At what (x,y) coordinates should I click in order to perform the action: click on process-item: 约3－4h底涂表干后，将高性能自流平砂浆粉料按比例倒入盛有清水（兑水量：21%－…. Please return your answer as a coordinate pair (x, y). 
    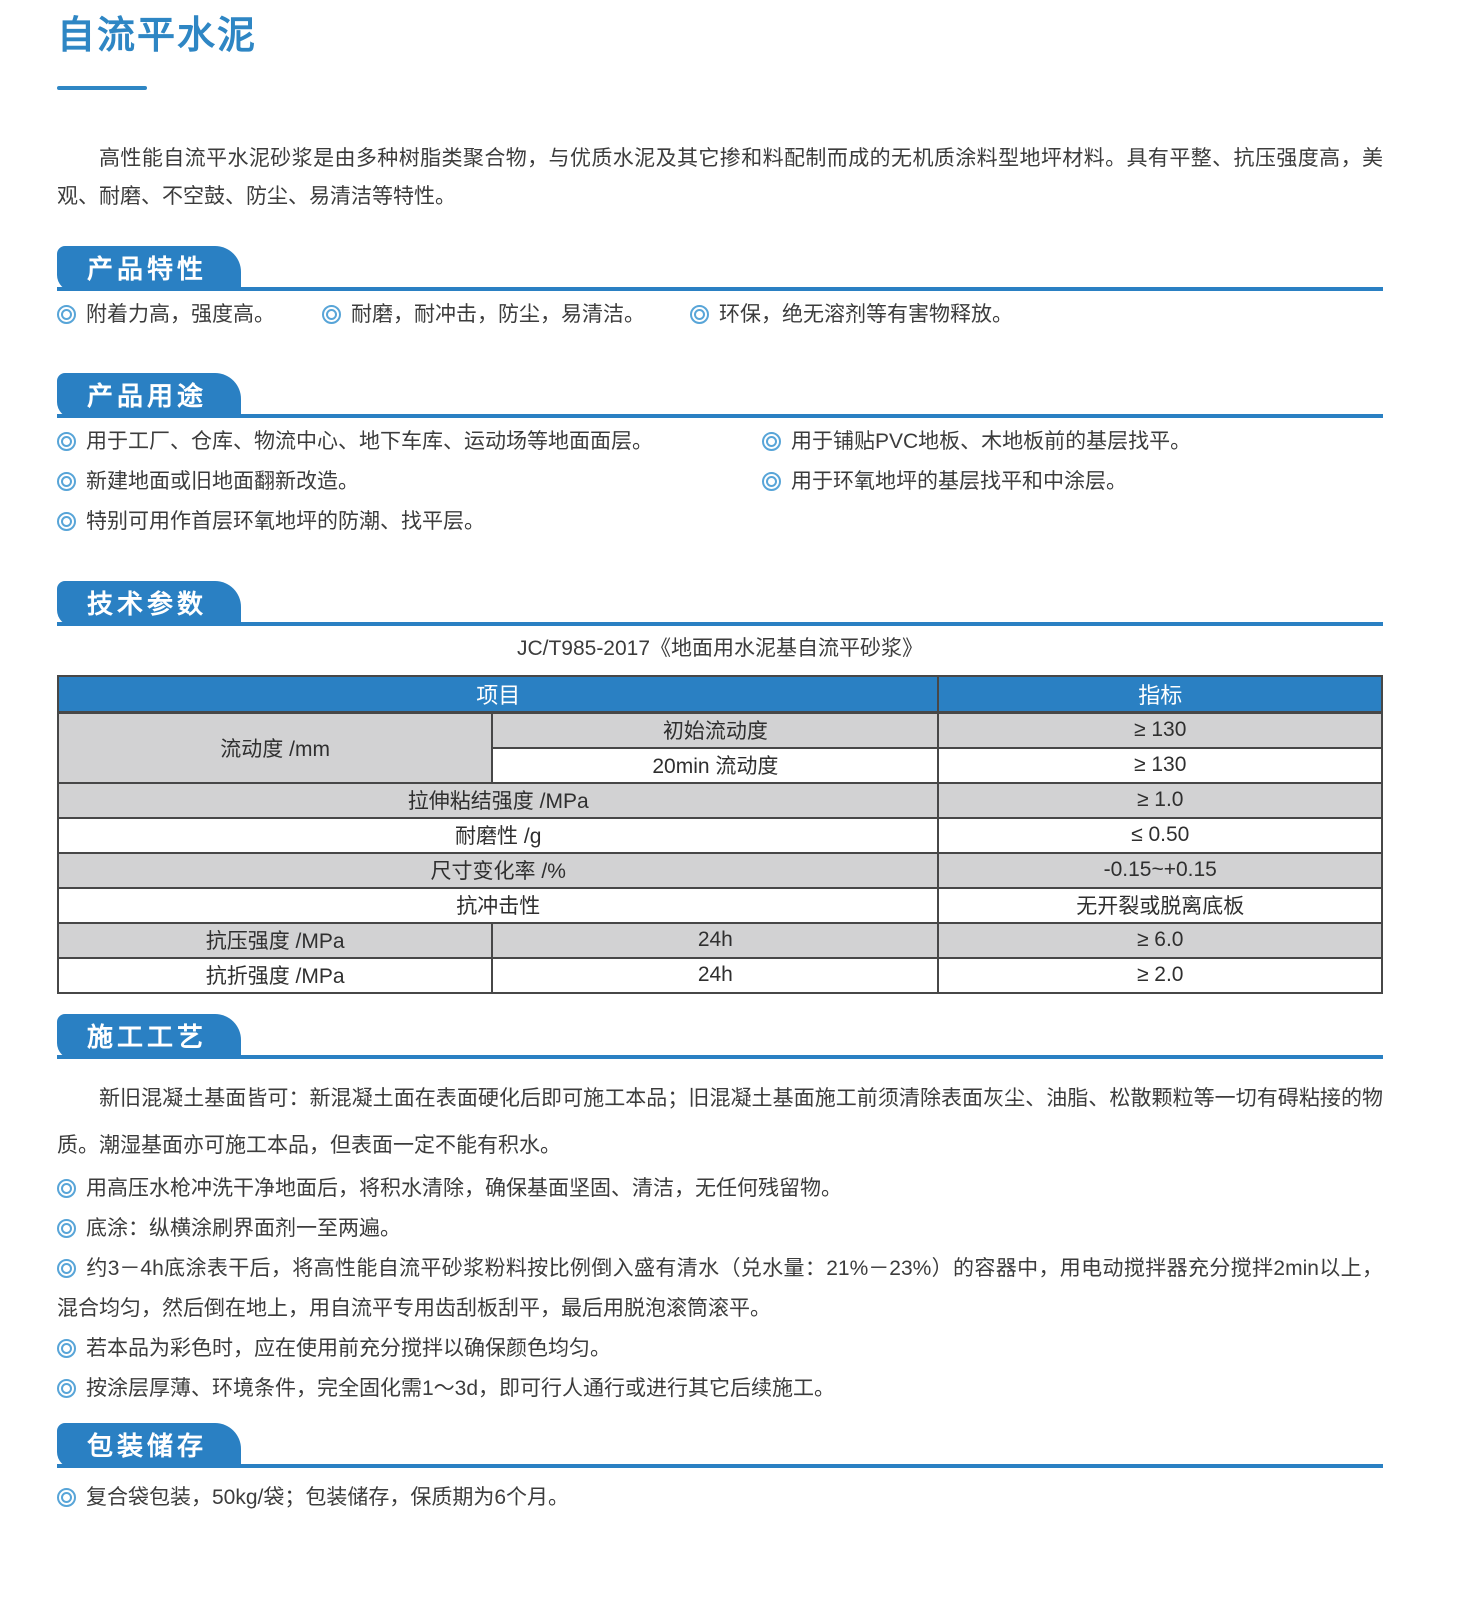
    Looking at the image, I should click on (720, 1289).